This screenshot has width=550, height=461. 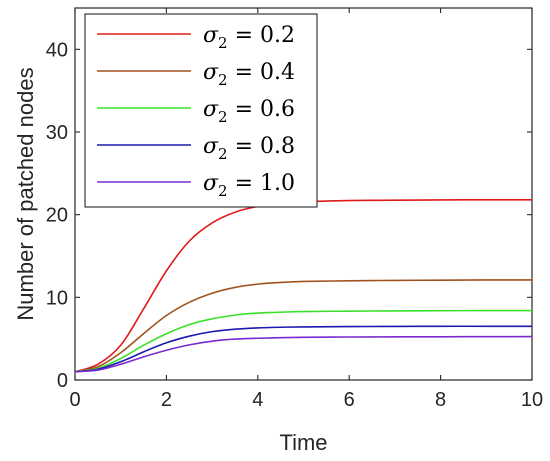 I want to click on legend-value: = 1.0, so click(x=261, y=183).